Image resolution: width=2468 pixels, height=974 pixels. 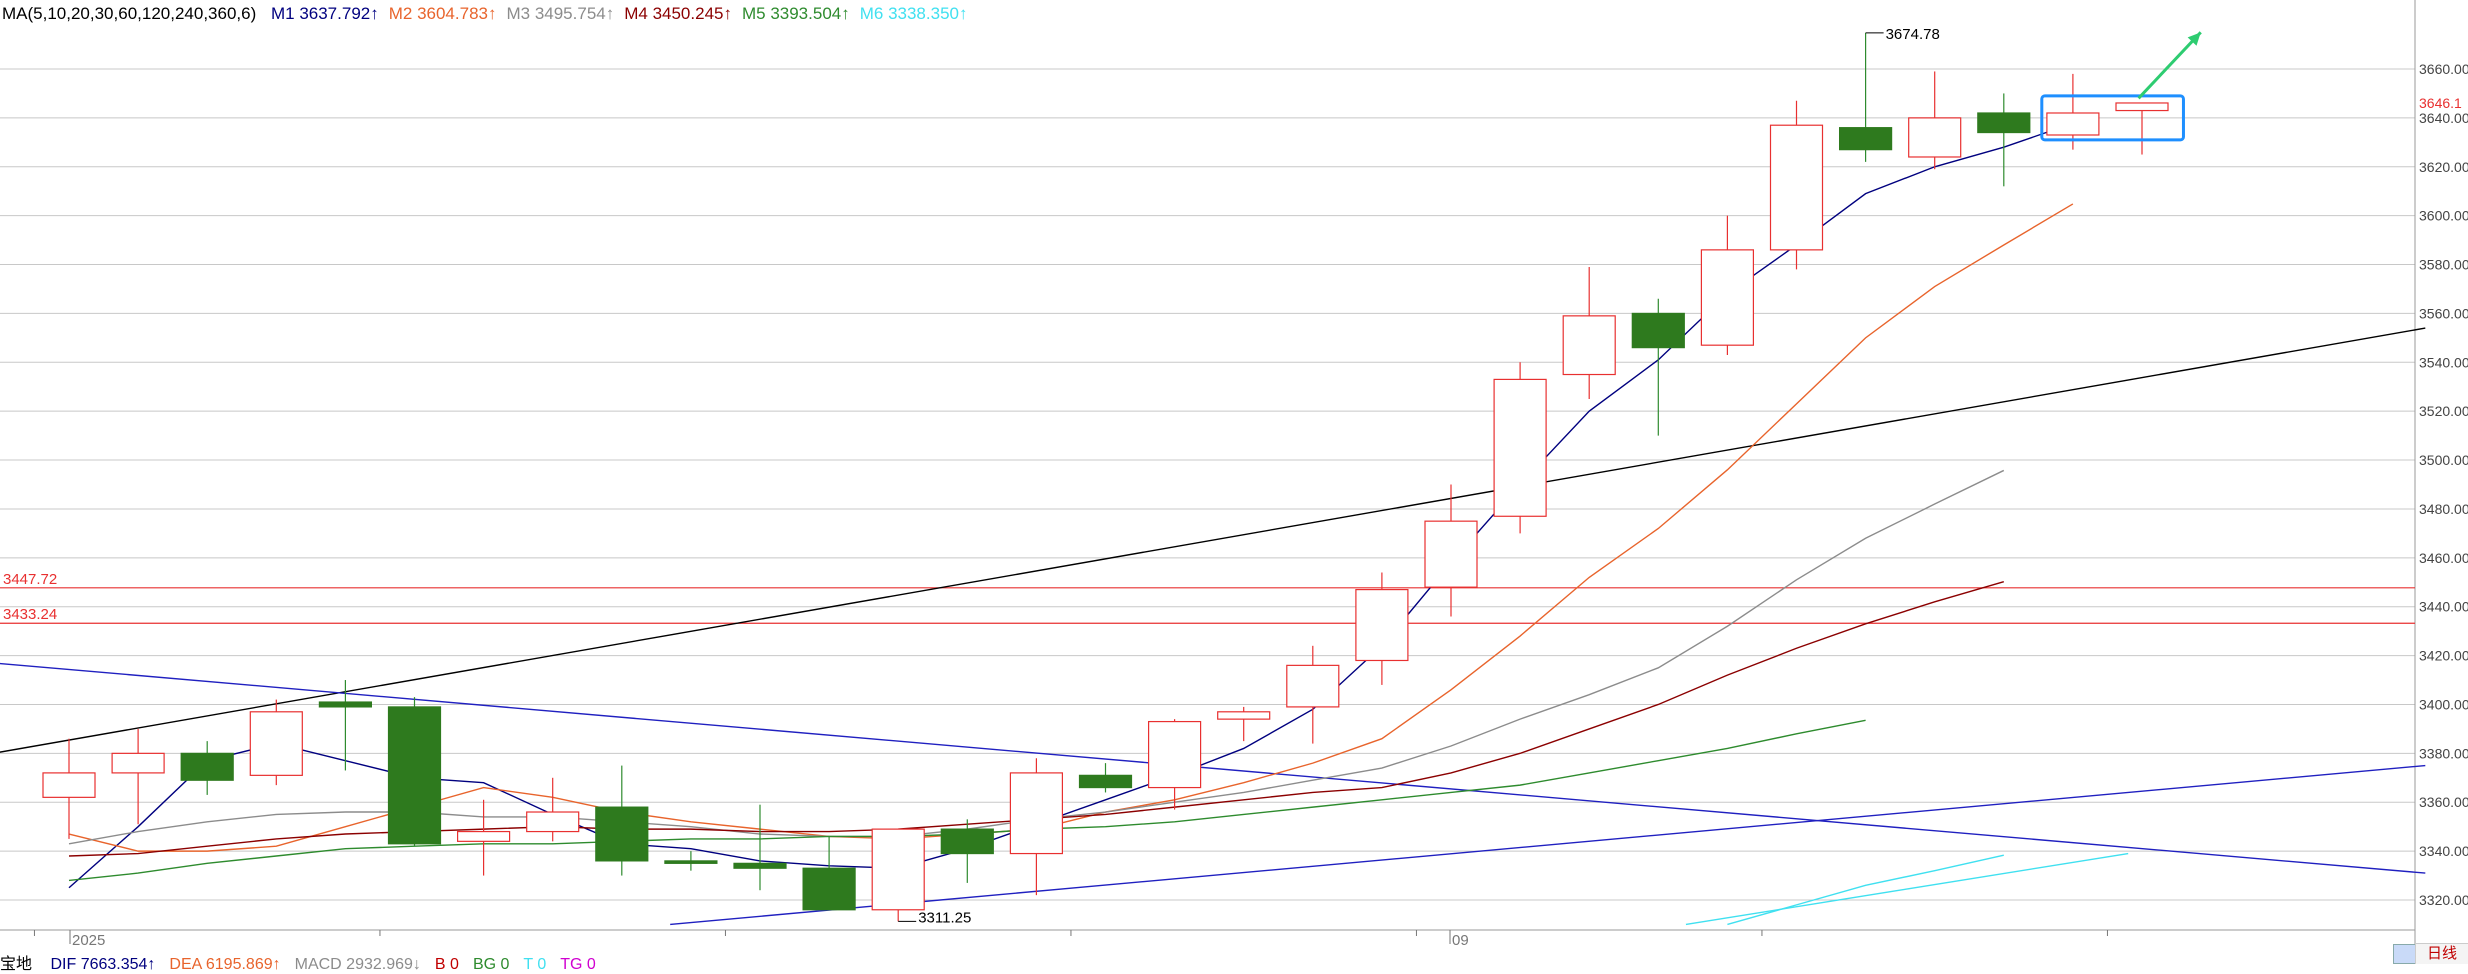 What do you see at coordinates (129, 13) in the screenshot?
I see `ma-params: MA(5,10,20,30,60,120,240,360,6)` at bounding box center [129, 13].